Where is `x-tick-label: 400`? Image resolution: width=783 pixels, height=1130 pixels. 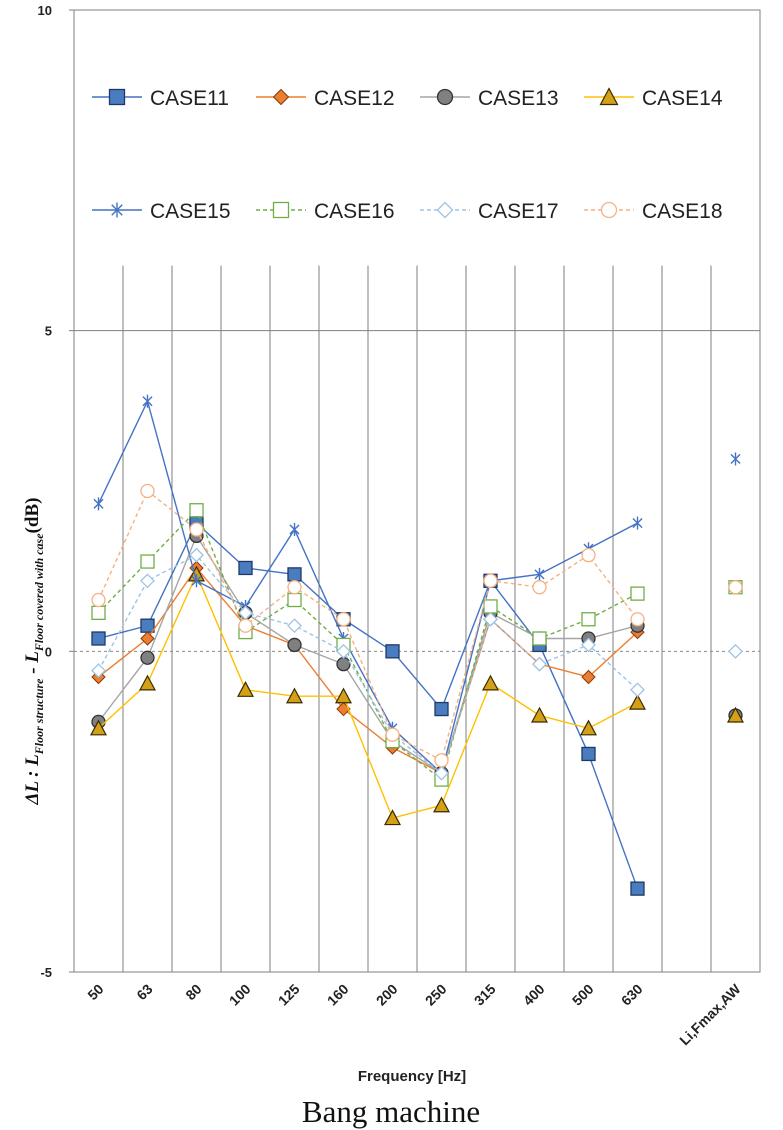
x-tick-label: 400 is located at coordinates (534, 995).